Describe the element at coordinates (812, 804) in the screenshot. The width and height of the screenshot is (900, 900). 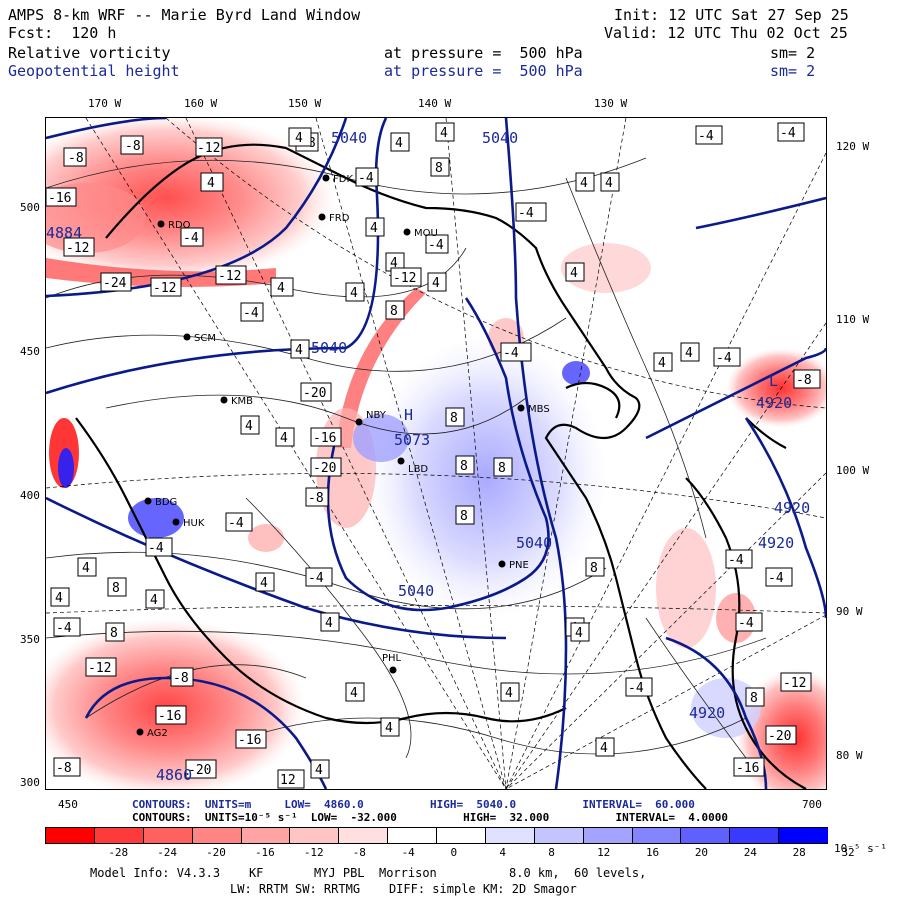
I see `grid-label-bottom: 700` at that location.